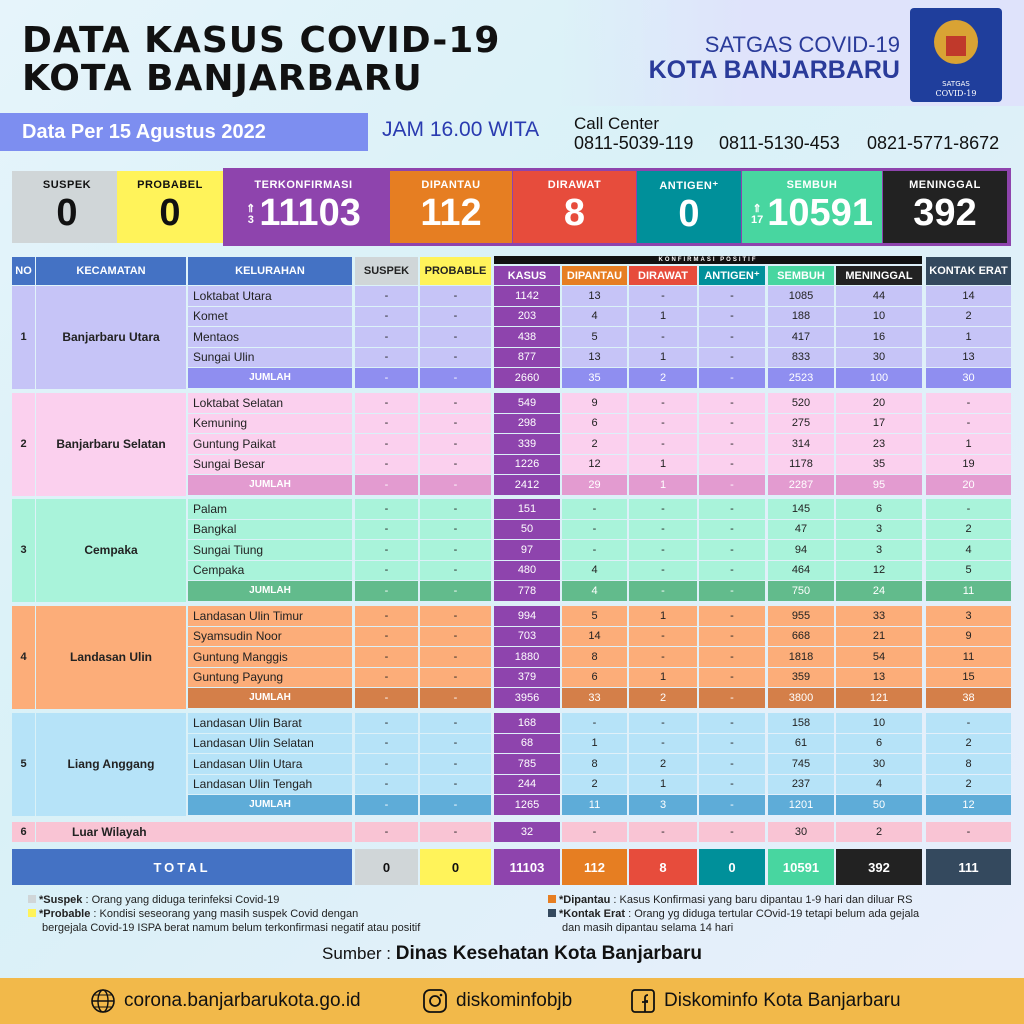 The width and height of the screenshot is (1024, 1024). I want to click on table-cell: 17, so click(879, 423).